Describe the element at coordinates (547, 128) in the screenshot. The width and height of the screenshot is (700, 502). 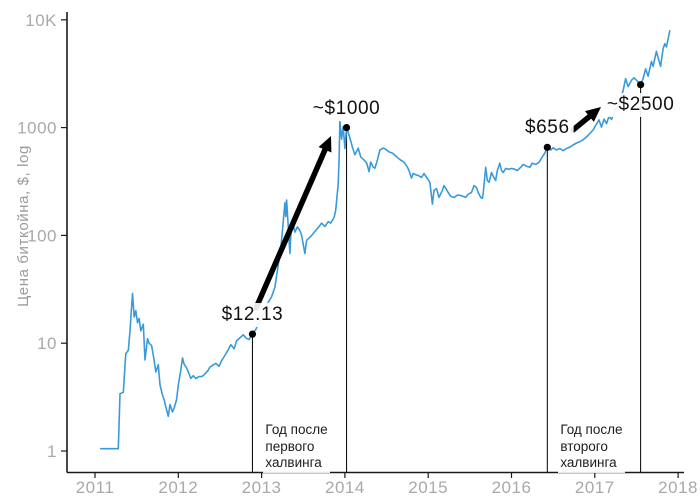
I see `price-annotation-label: $656` at that location.